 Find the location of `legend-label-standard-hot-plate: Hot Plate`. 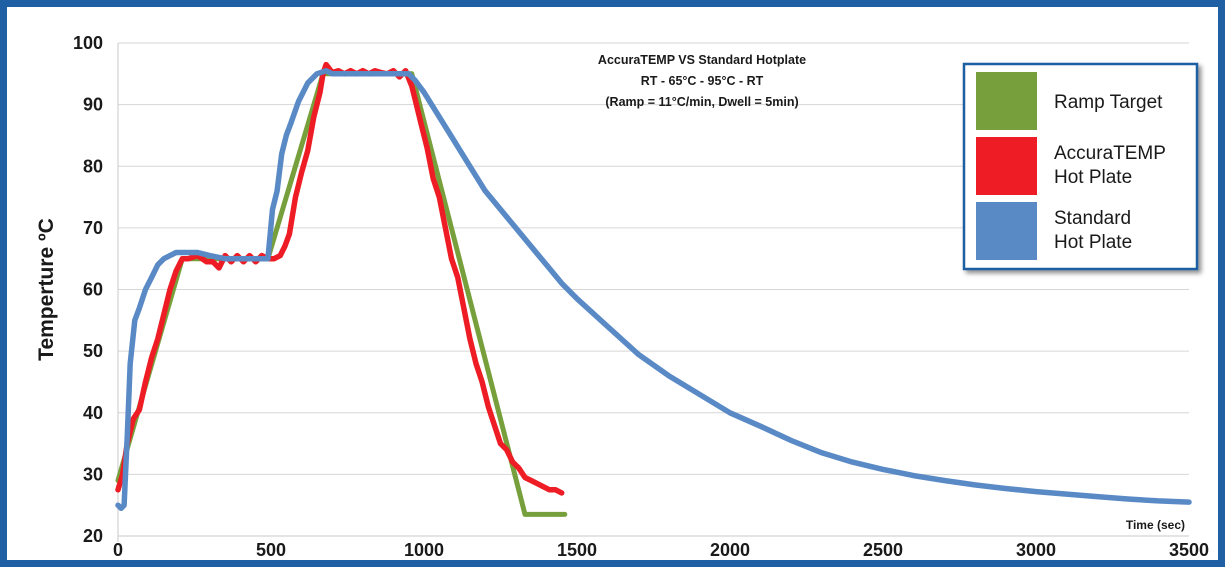

legend-label-standard-hot-plate: Hot Plate is located at coordinates (1093, 242).